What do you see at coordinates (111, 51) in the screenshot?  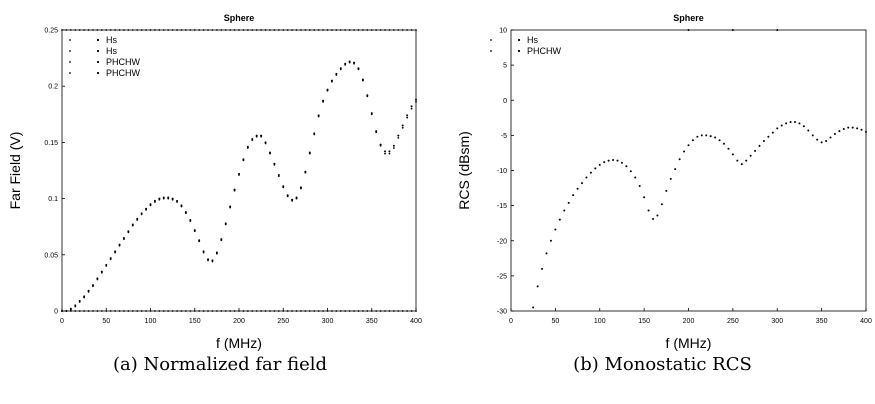 I see `legend-label: Hs` at bounding box center [111, 51].